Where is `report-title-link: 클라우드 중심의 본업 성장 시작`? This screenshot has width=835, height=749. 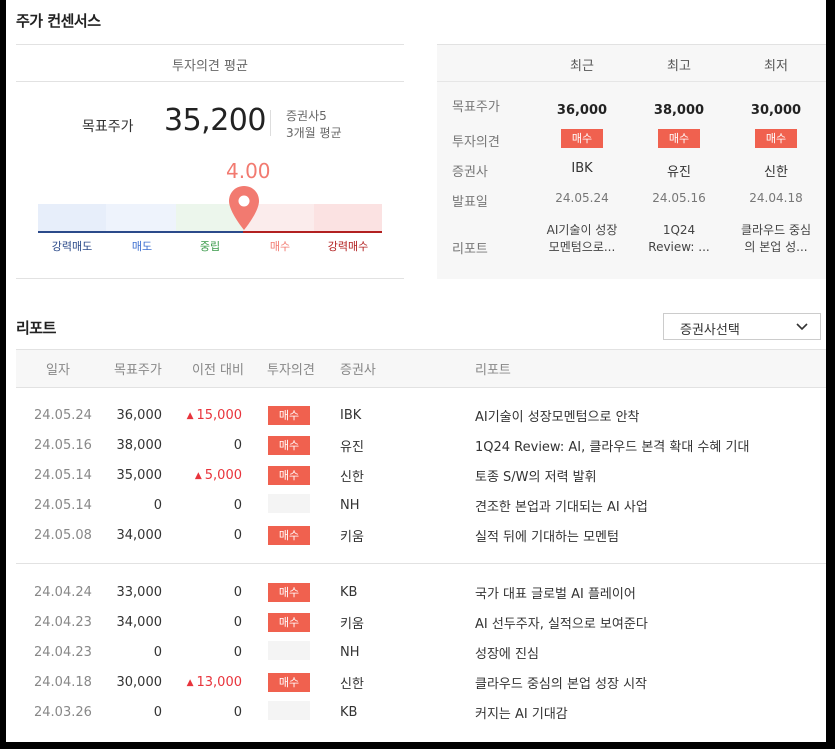
report-title-link: 클라우드 중심의 본업 성장 시작 is located at coordinates (561, 684).